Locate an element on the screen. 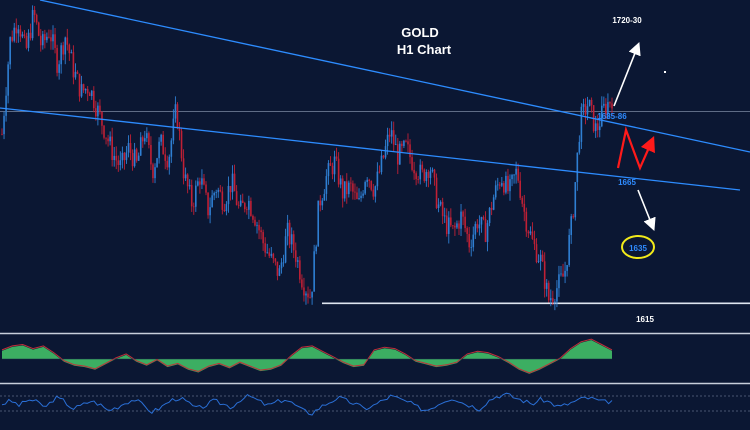 This screenshot has width=750, height=430. oscillator2-line is located at coordinates (307, 404).